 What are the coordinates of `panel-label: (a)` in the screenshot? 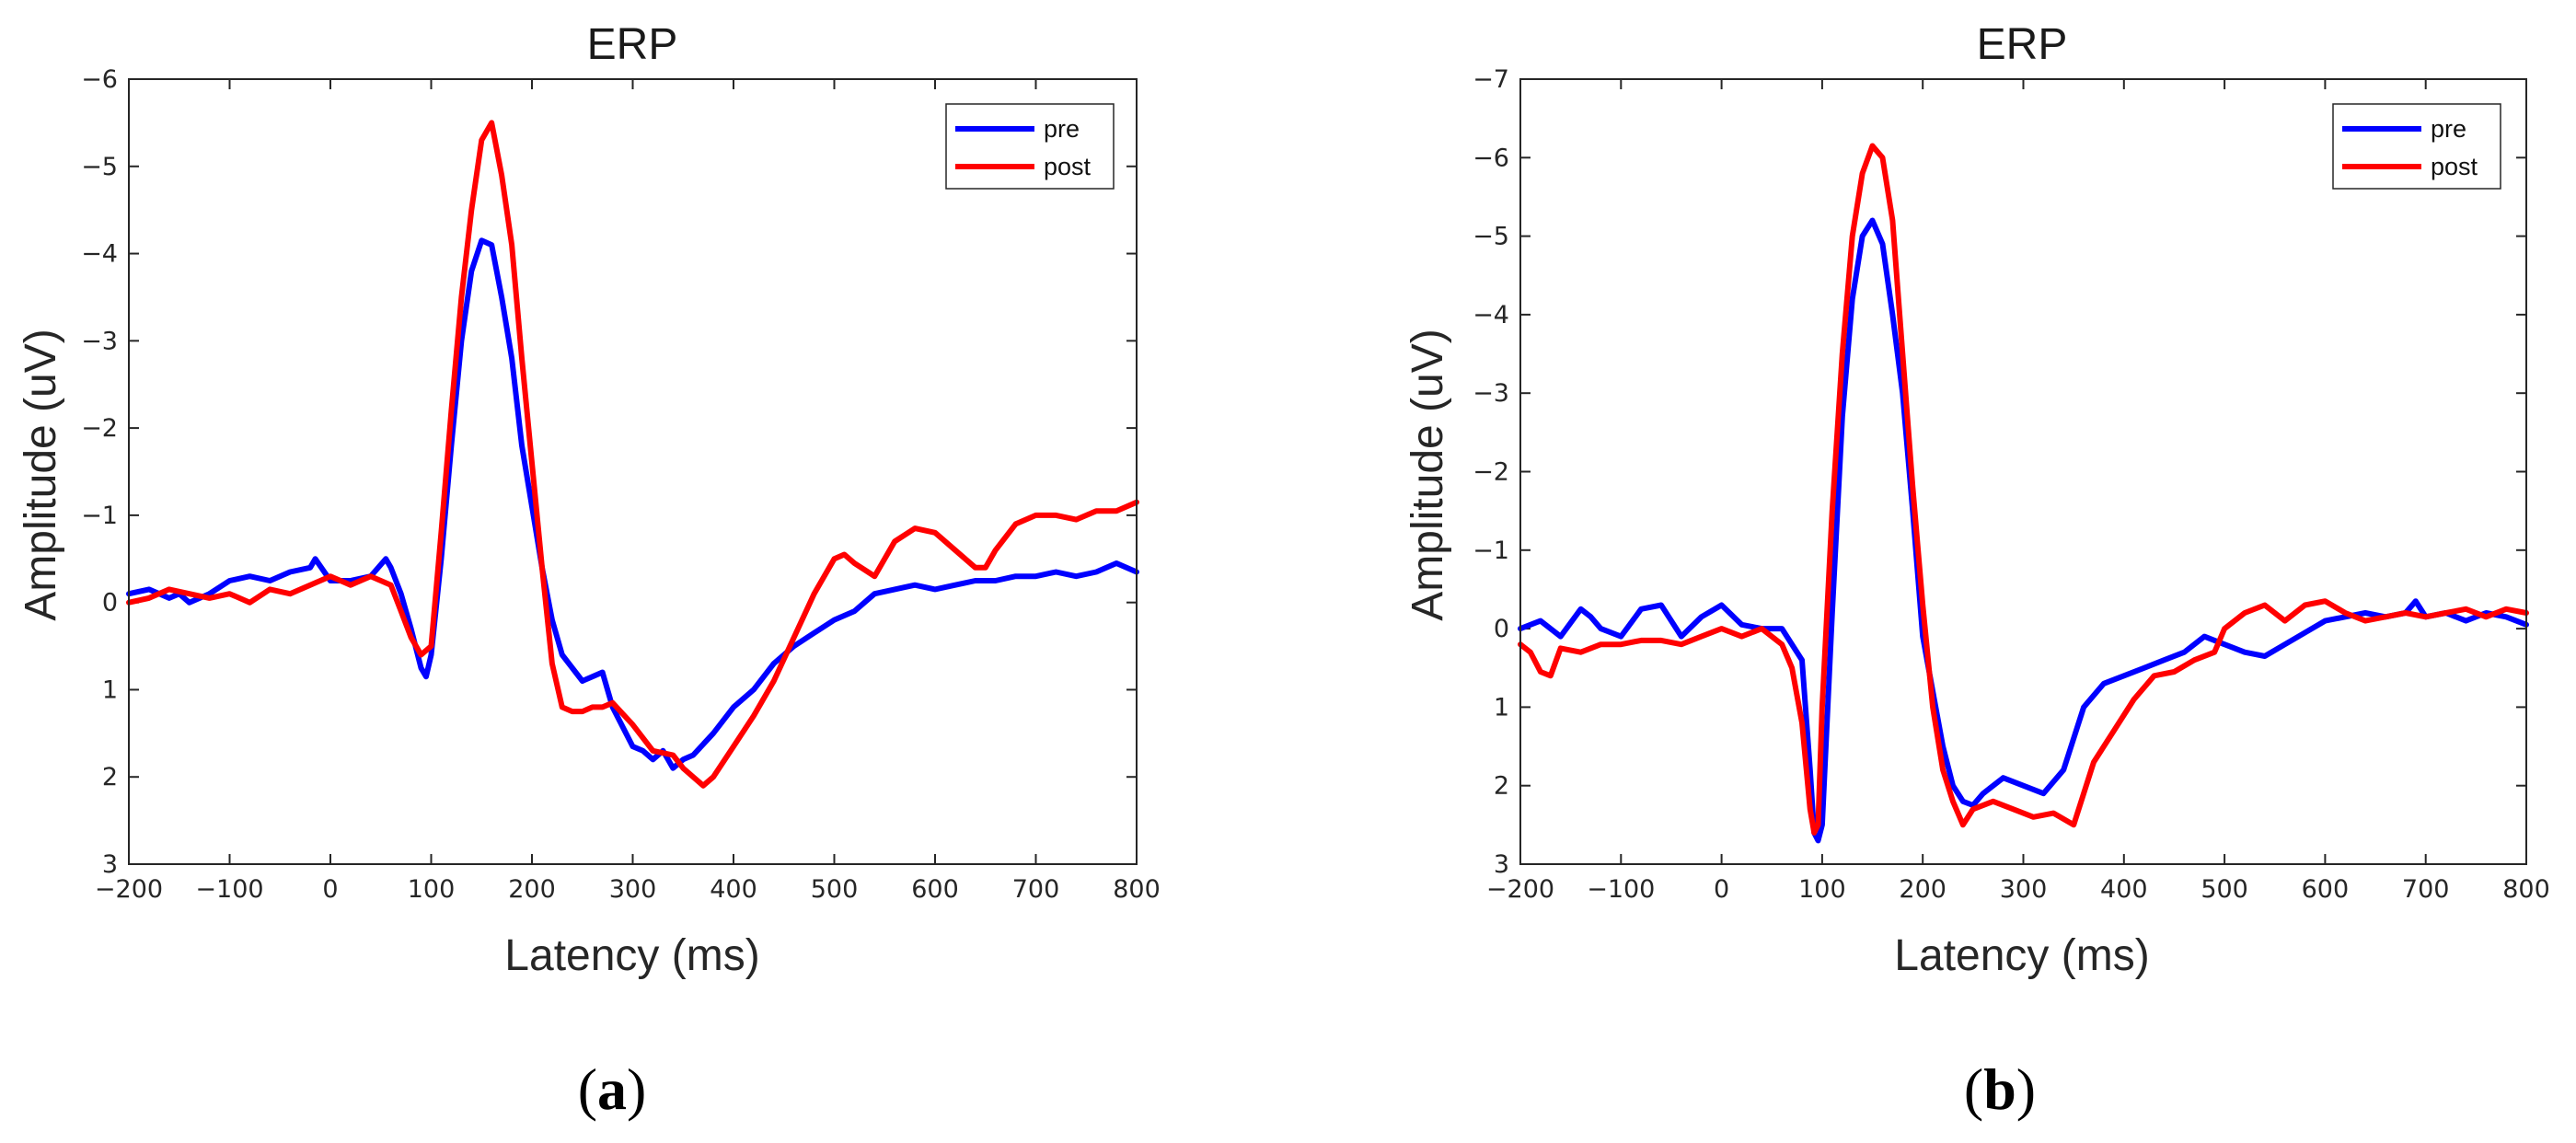 It's located at (612, 1089).